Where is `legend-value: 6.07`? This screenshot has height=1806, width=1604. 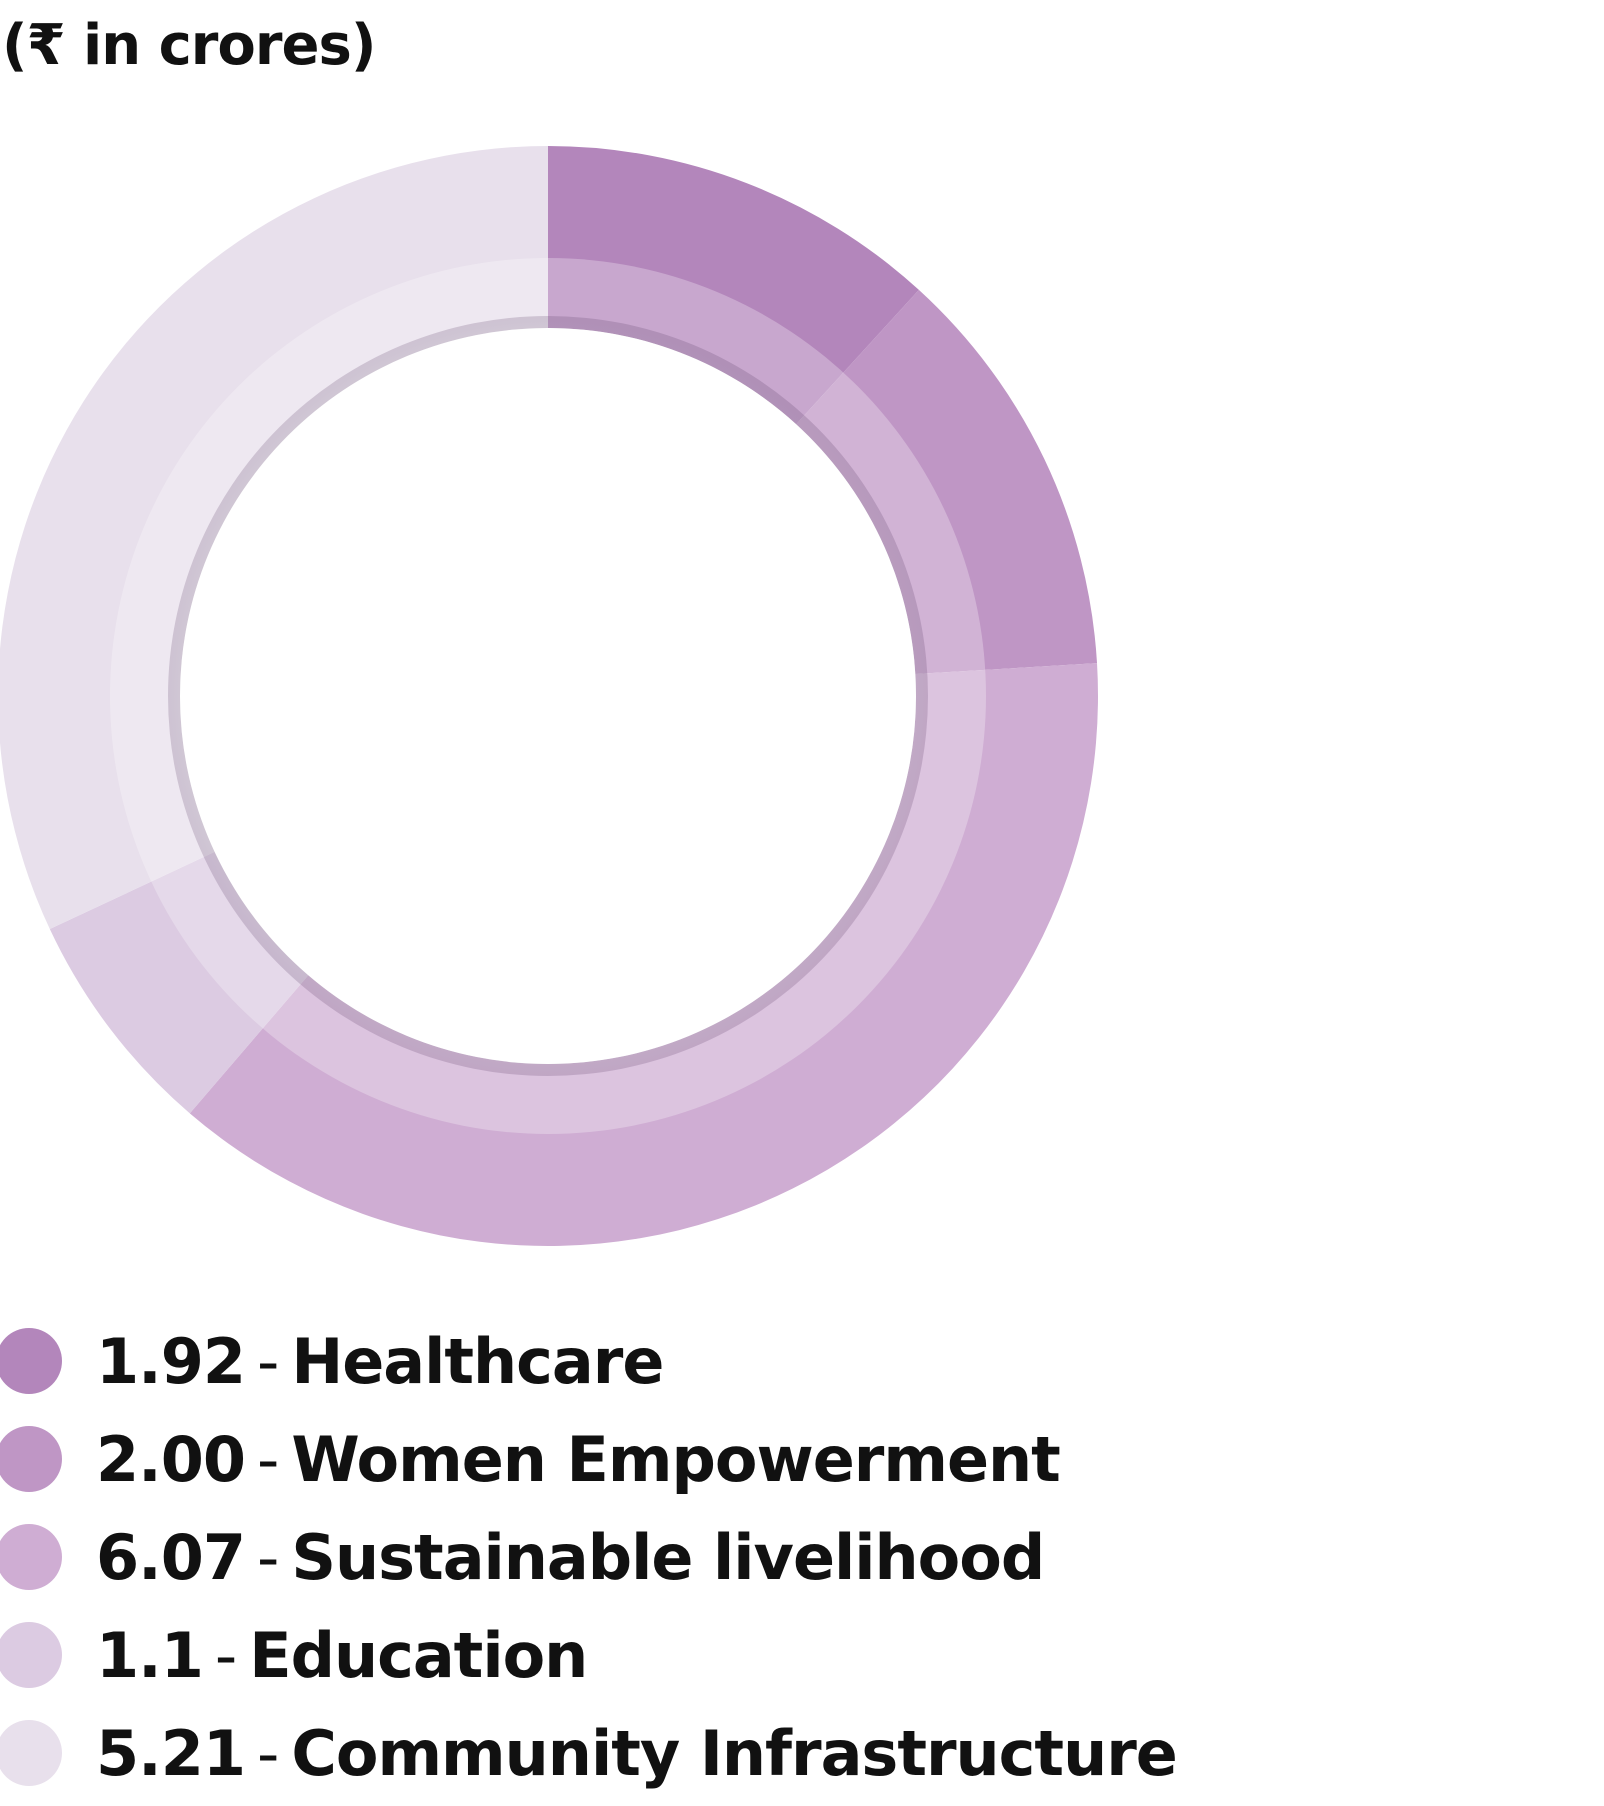
legend-value: 6.07 is located at coordinates (171, 1557).